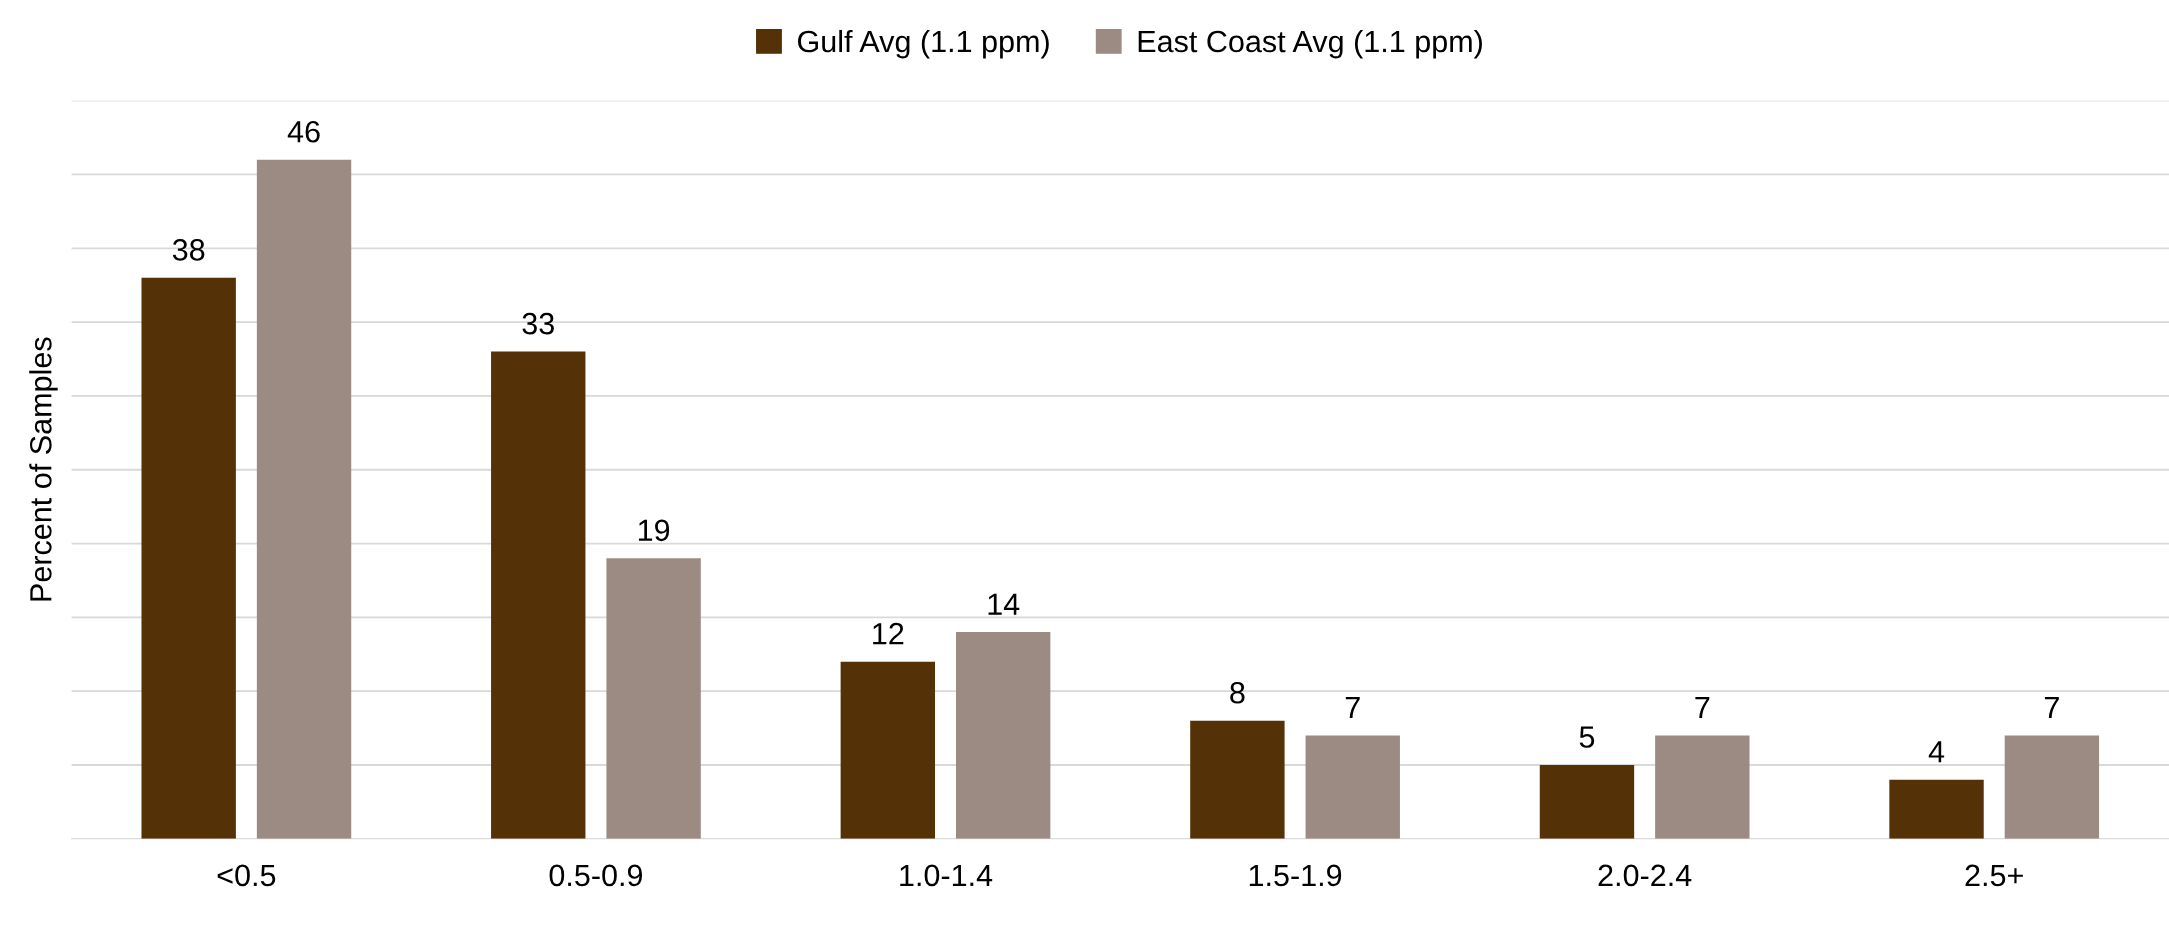  What do you see at coordinates (1004, 604) in the screenshot?
I see `data-label: 14` at bounding box center [1004, 604].